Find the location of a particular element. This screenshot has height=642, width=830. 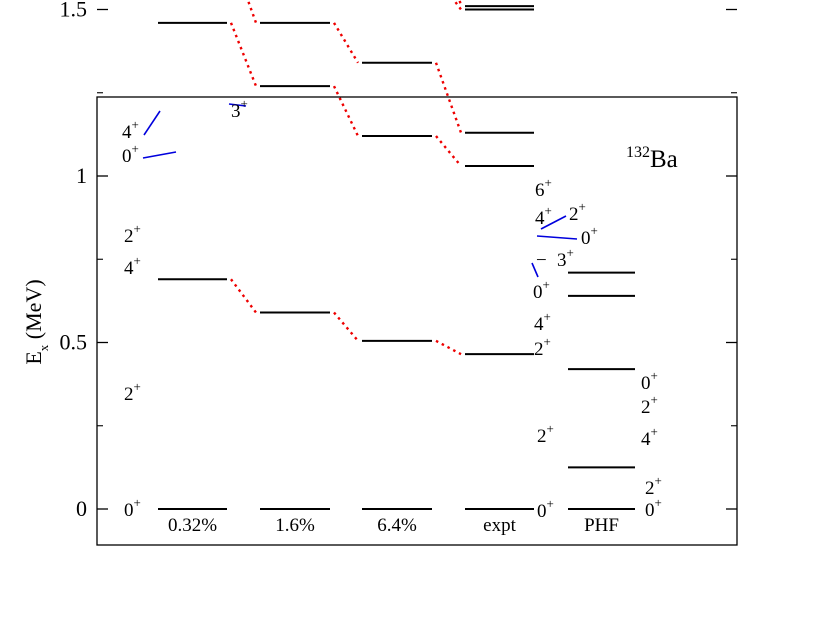

spin-label-dash: − is located at coordinates (541, 260).